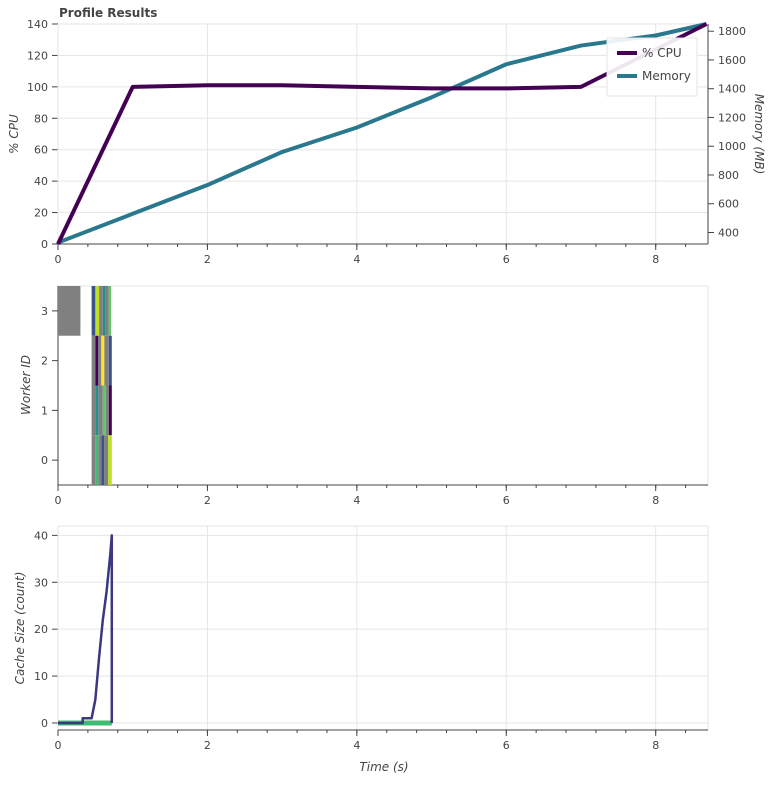  Describe the element at coordinates (44, 361) in the screenshot. I see `y-tick-label: 2` at that location.